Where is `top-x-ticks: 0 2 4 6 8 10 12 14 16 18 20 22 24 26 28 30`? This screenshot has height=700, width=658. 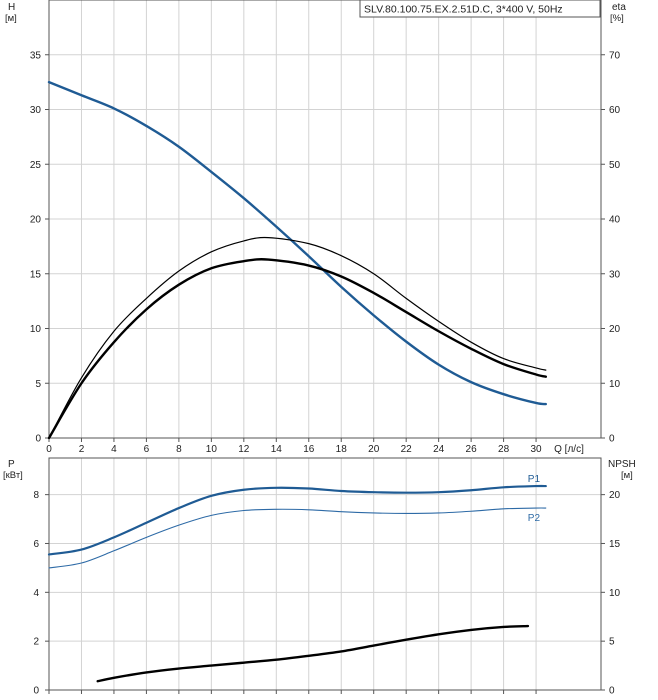
top-x-ticks: 0 2 4 6 8 10 12 14 16 18 20 22 24 26 28 30 is located at coordinates (294, 446).